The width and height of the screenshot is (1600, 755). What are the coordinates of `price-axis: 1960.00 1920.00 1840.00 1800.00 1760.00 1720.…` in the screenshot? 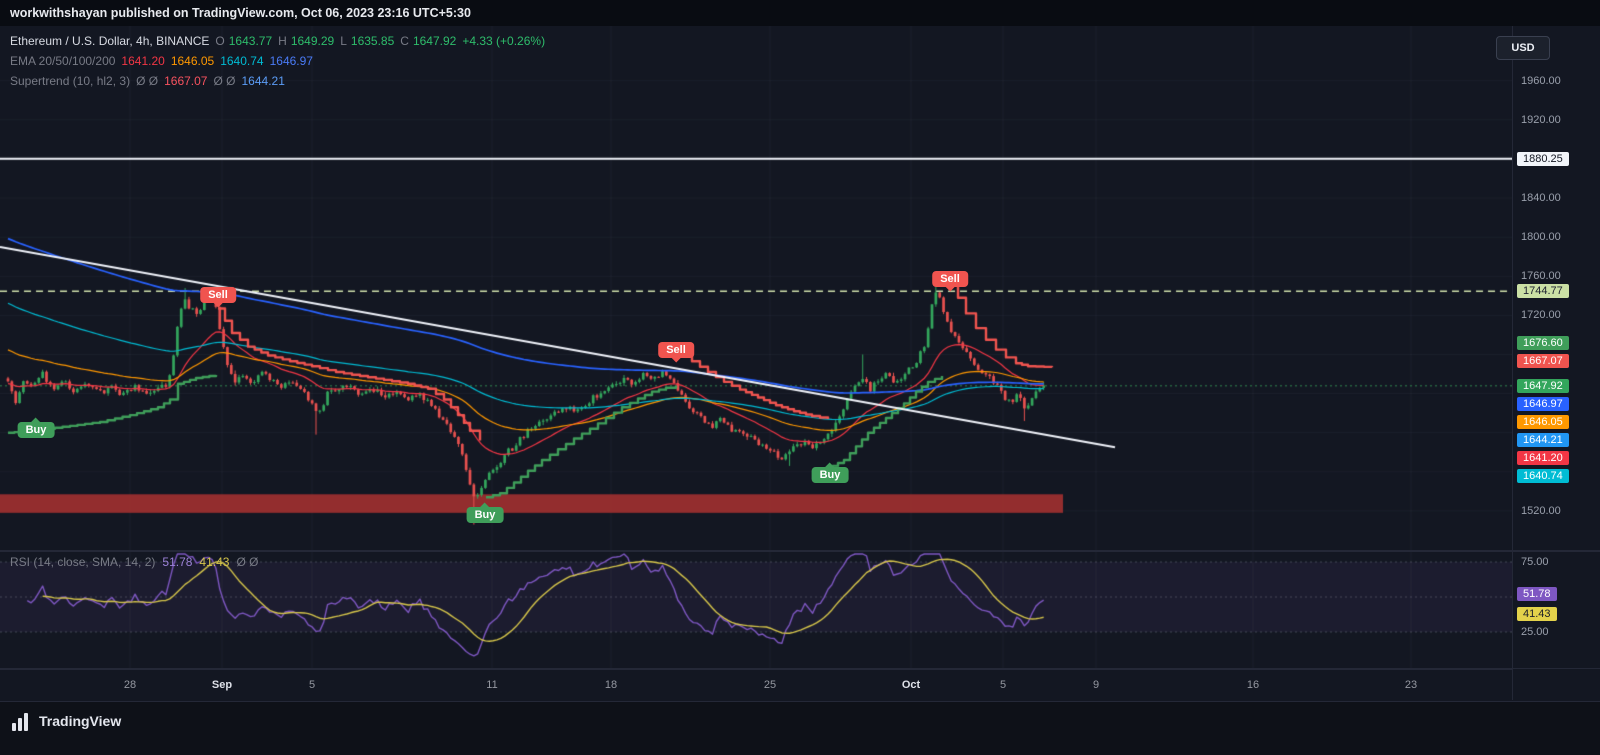 It's located at (1556, 363).